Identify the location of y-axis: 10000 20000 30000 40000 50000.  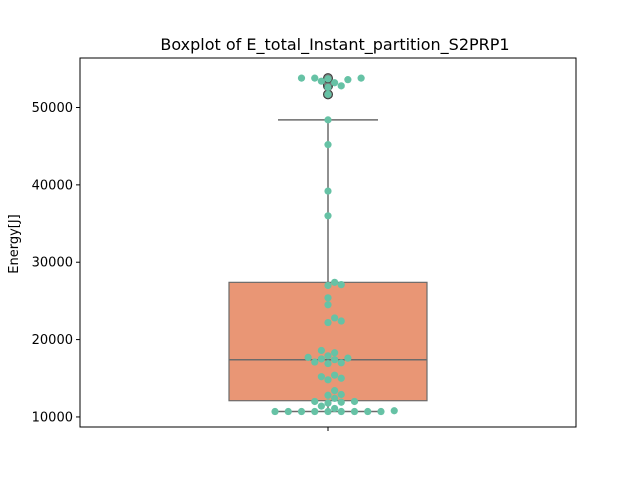
(56, 263).